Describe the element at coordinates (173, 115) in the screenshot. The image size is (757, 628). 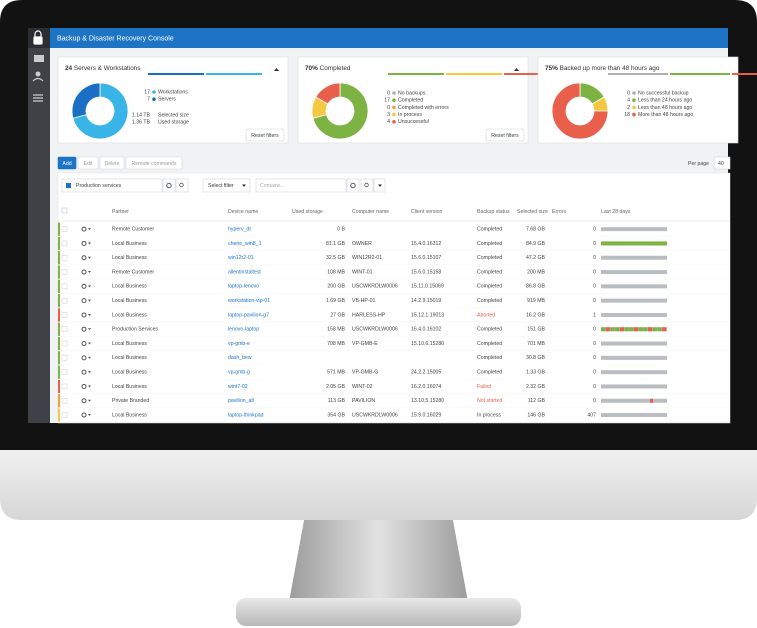
I see `size-label: Selected size` at that location.